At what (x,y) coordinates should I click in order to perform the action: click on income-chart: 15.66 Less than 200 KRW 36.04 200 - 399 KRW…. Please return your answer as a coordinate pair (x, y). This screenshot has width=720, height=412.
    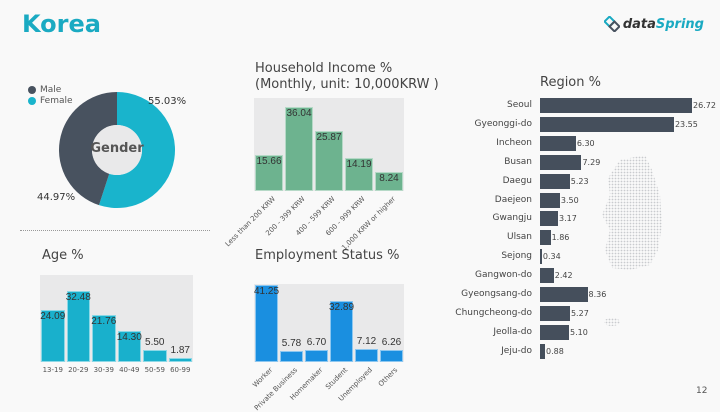
    Looking at the image, I should click on (313, 175).